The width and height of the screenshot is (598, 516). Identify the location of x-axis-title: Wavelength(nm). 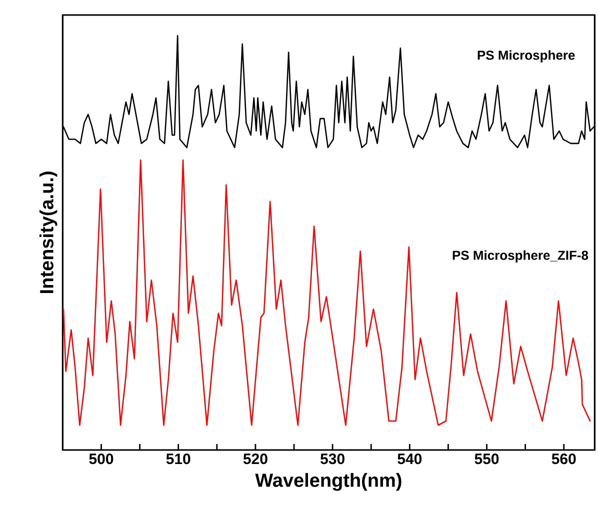
(328, 482).